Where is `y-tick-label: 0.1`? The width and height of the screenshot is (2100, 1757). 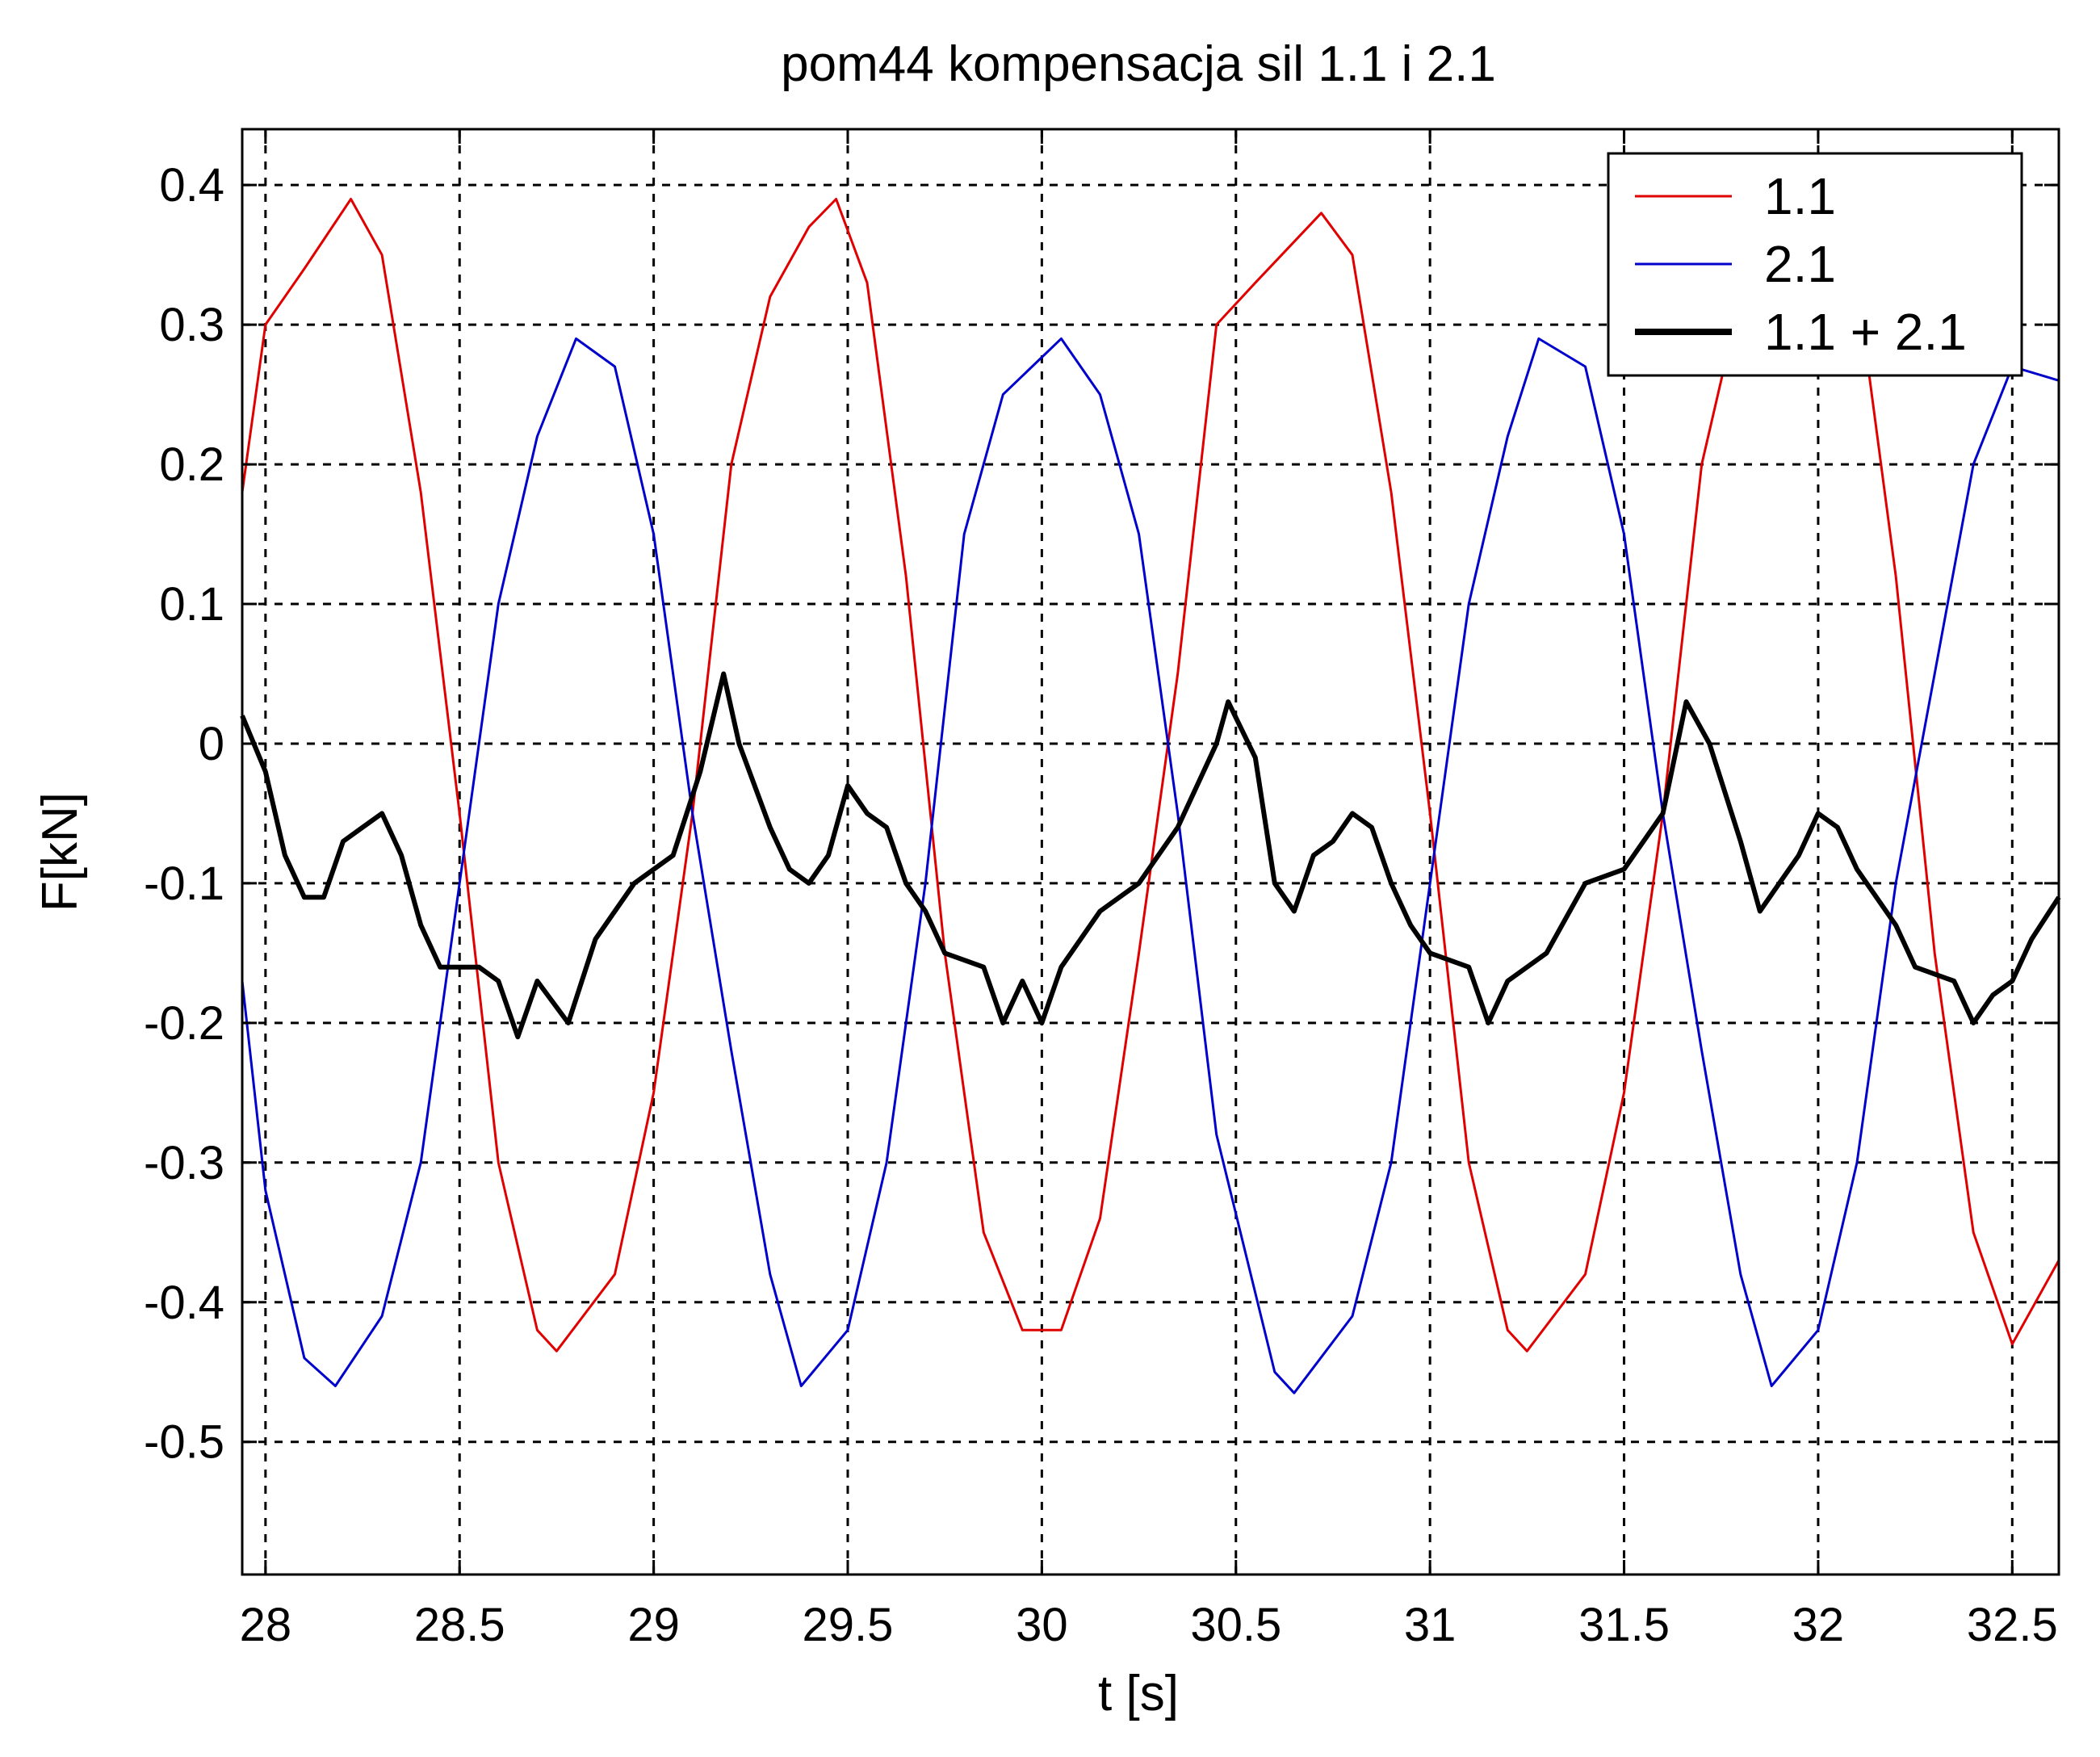 y-tick-label: 0.1 is located at coordinates (191, 605).